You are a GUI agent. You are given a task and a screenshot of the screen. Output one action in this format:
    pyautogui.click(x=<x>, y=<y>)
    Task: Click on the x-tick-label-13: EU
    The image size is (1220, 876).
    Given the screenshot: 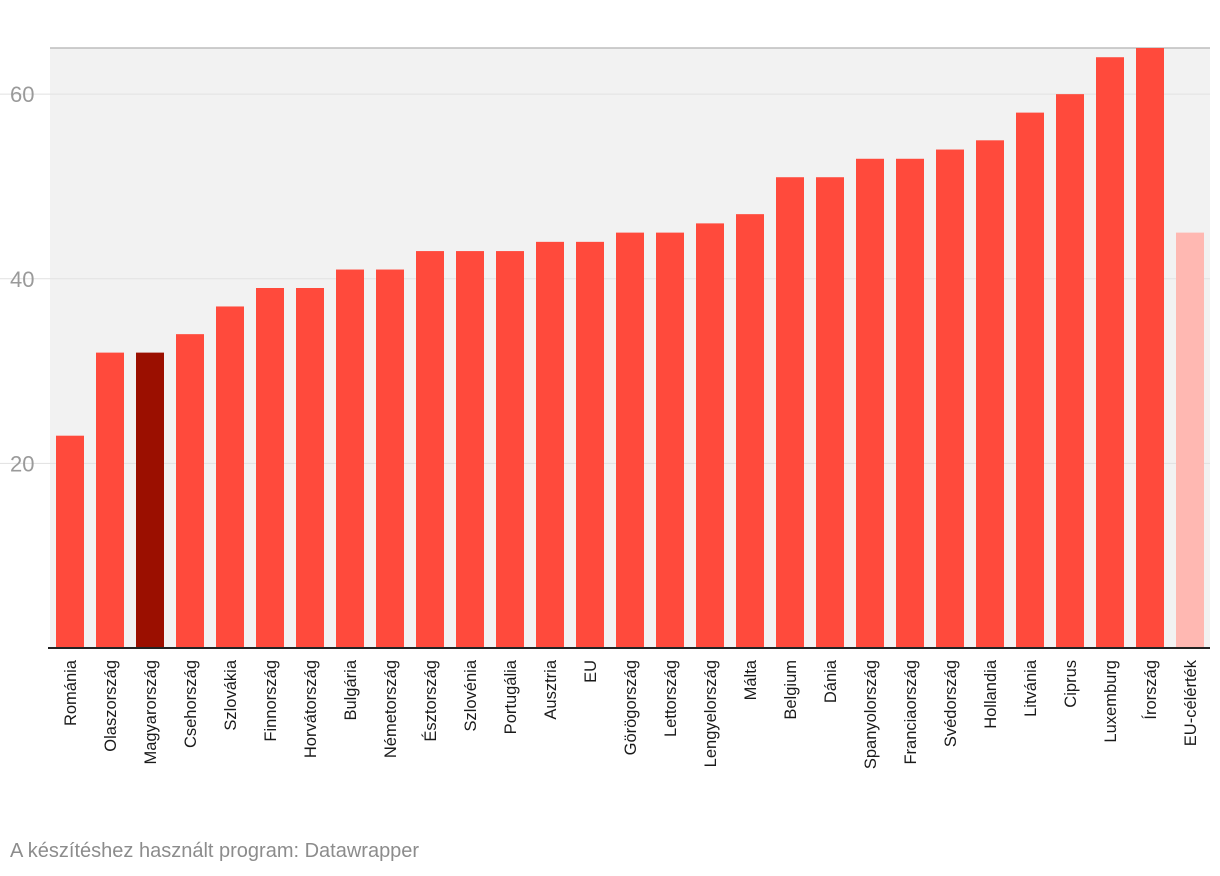 What is the action you would take?
    pyautogui.click(x=591, y=671)
    